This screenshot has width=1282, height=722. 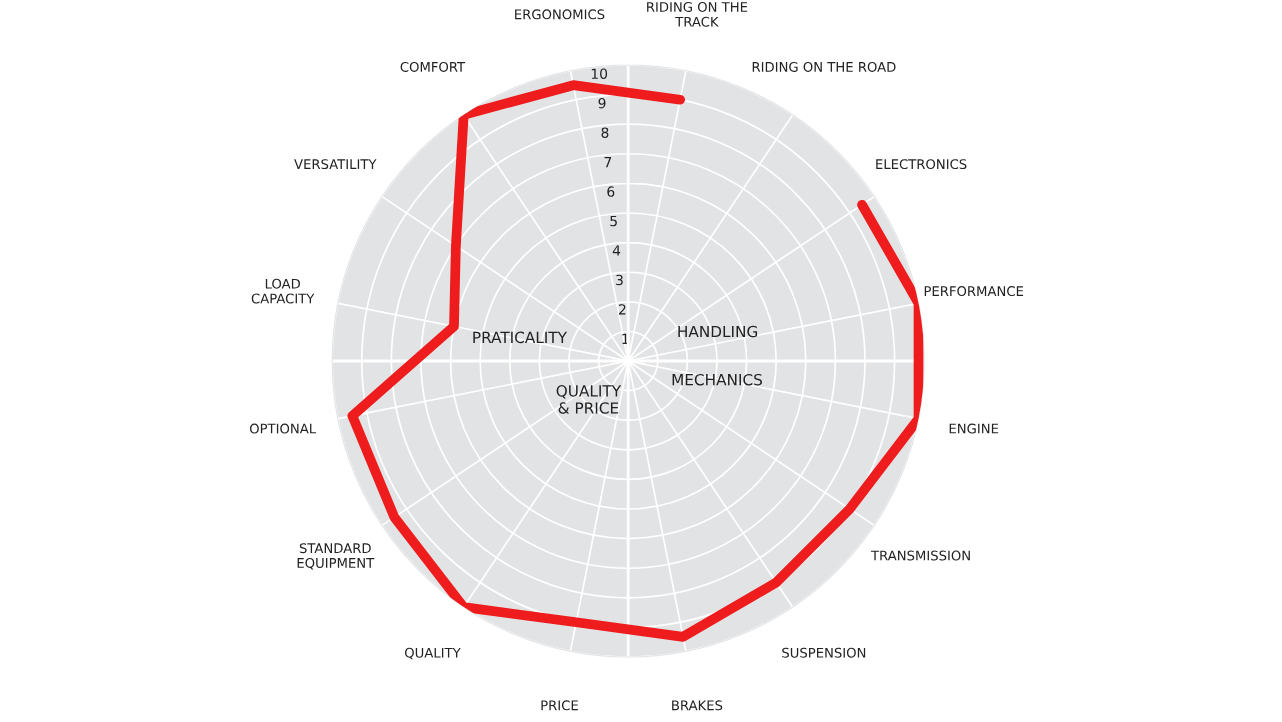 I want to click on spoke-label: RIDING ON THE ROAD, so click(x=824, y=66).